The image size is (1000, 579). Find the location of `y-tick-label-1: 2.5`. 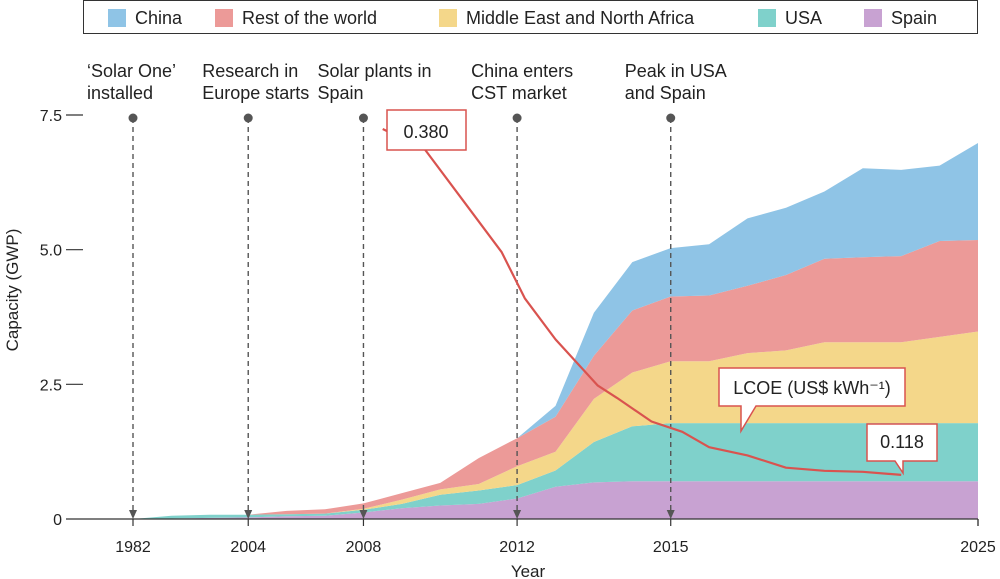

y-tick-label-1: 2.5 is located at coordinates (51, 385).